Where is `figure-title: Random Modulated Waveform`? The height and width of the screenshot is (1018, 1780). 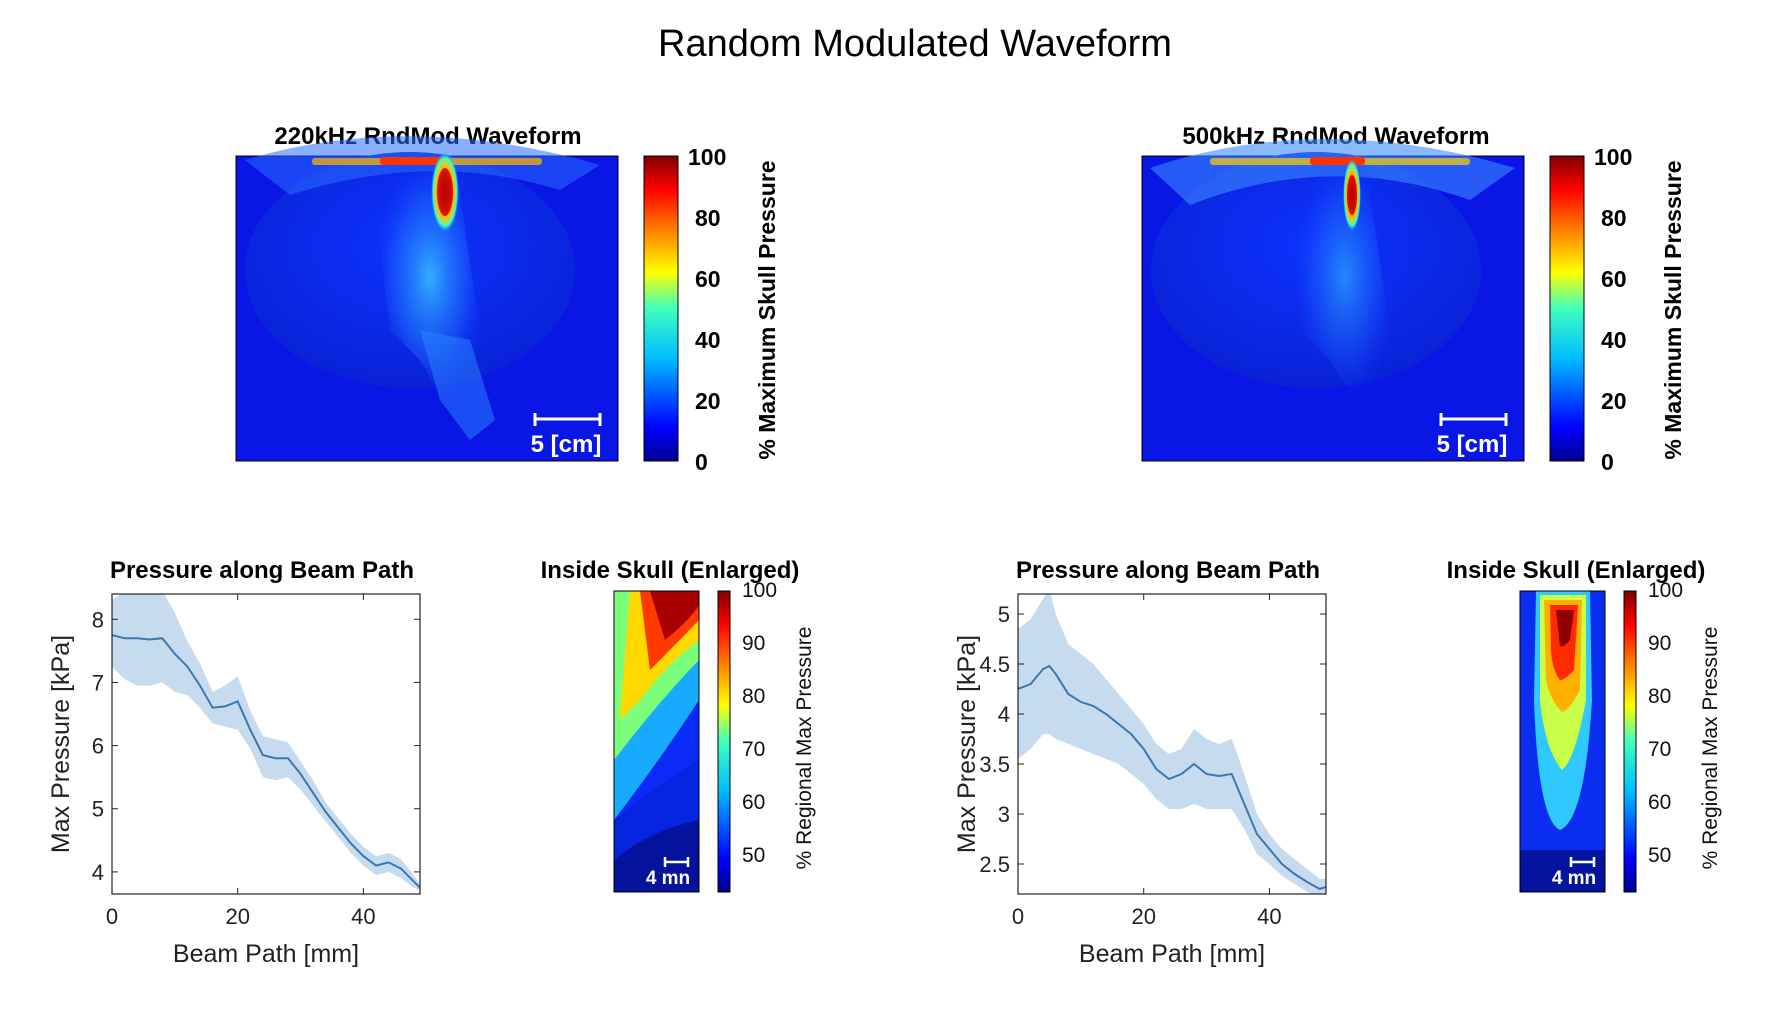
figure-title: Random Modulated Waveform is located at coordinates (915, 44).